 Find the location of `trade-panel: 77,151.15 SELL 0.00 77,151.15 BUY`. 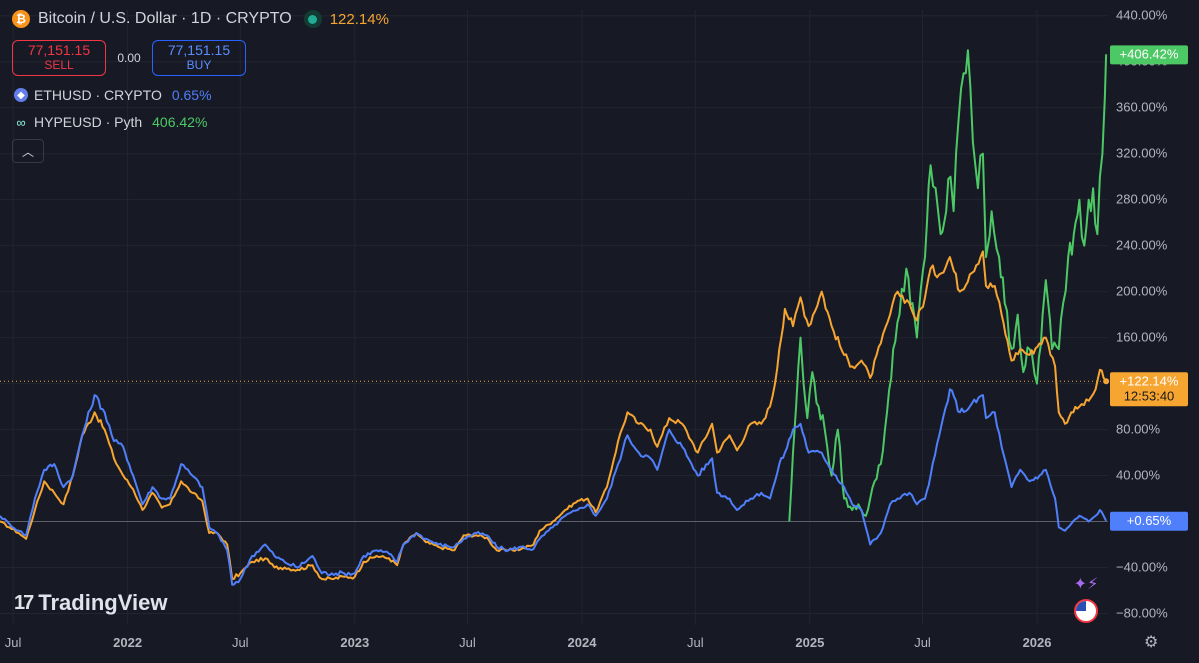

trade-panel: 77,151.15 SELL 0.00 77,151.15 BUY is located at coordinates (129, 58).